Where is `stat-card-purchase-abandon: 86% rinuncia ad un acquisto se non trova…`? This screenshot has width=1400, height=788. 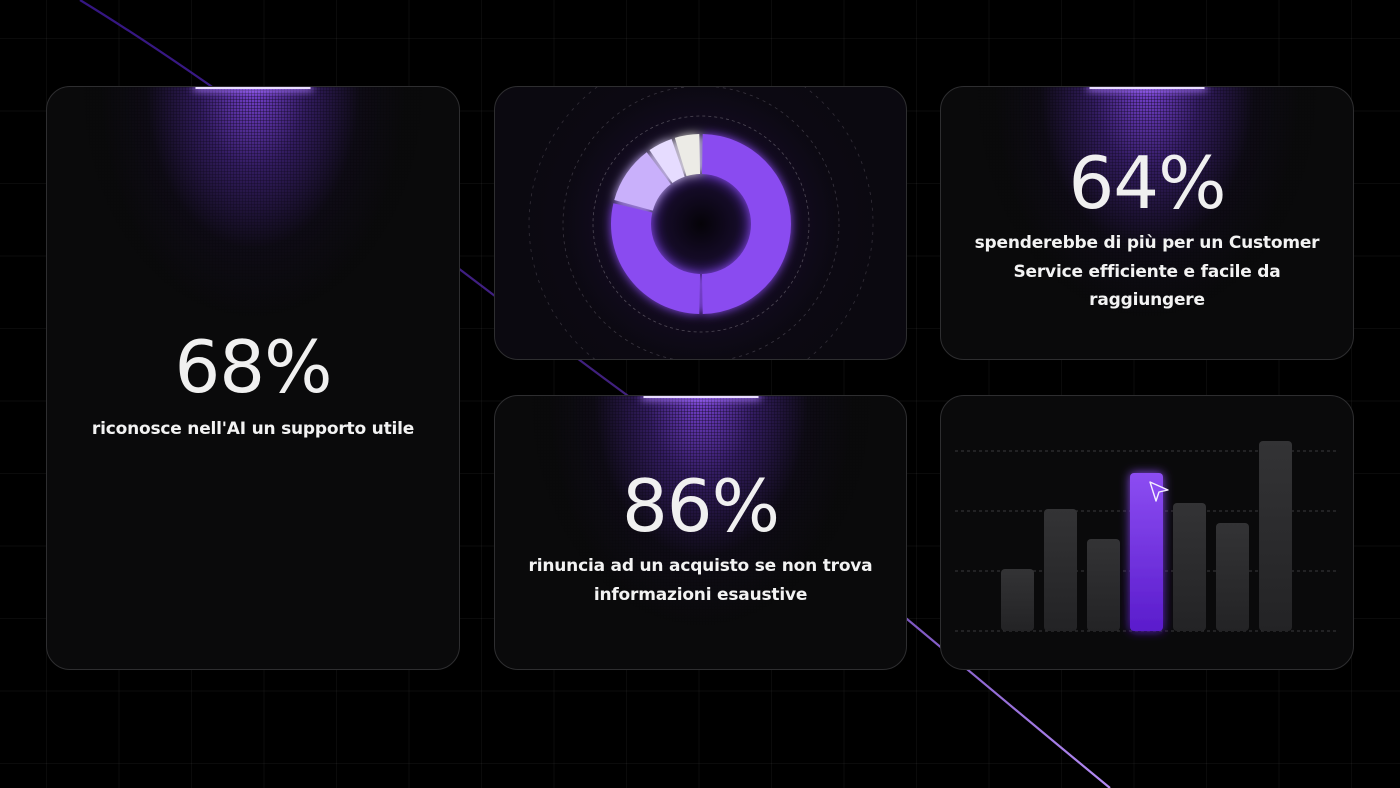 stat-card-purchase-abandon: 86% rinuncia ad un acquisto se non trova… is located at coordinates (700, 532).